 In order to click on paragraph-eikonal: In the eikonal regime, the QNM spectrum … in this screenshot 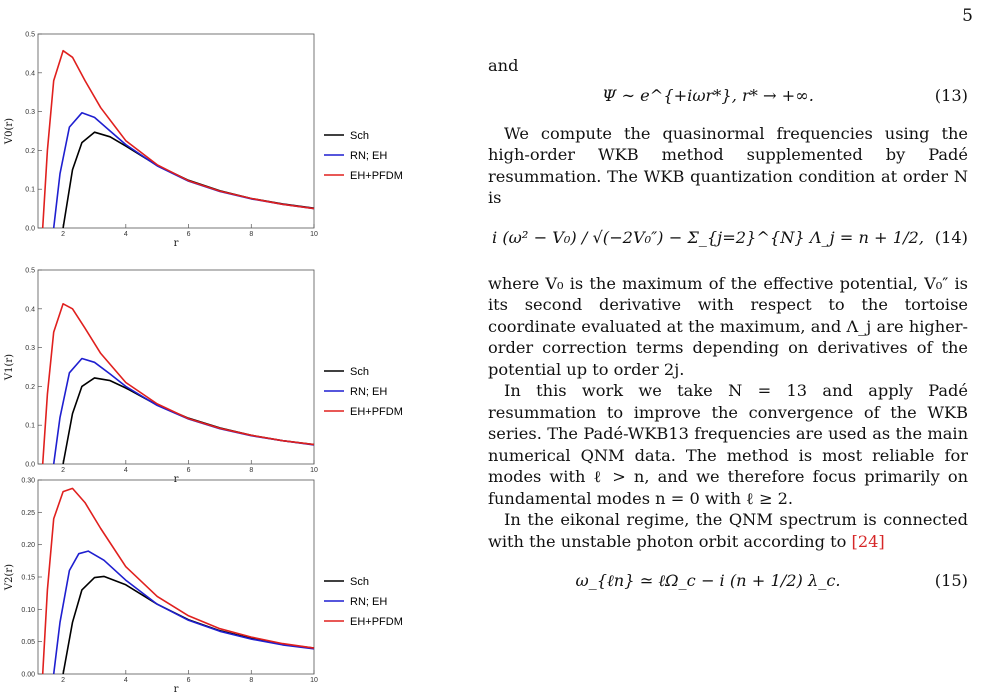, I will do `click(728, 530)`.